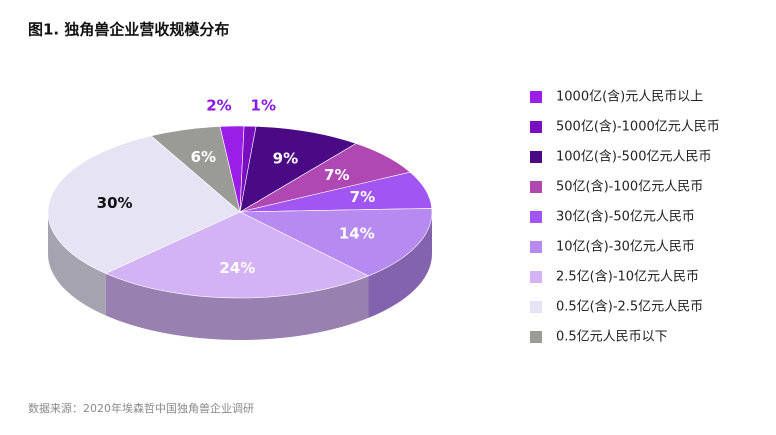 This screenshot has width=776, height=435. I want to click on legend-label: 30亿(含)-50亿元人民币, so click(625, 217).